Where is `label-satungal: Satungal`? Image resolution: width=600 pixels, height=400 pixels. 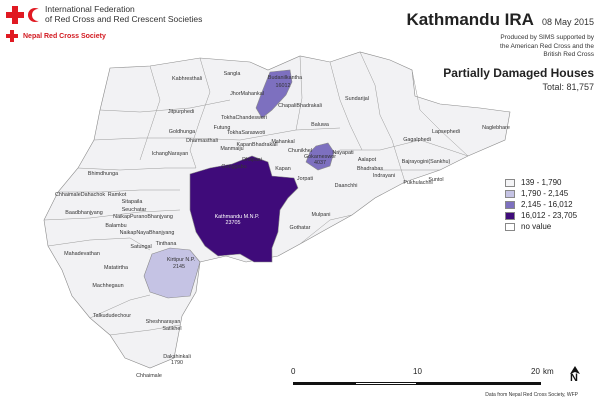
label-satungal: Satungal is located at coordinates (140, 247).